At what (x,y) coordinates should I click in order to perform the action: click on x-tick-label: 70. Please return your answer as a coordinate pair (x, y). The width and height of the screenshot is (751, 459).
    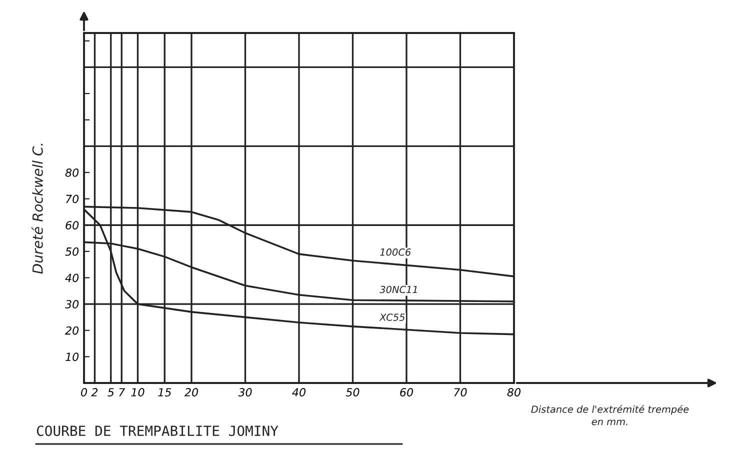
    Looking at the image, I should click on (460, 392).